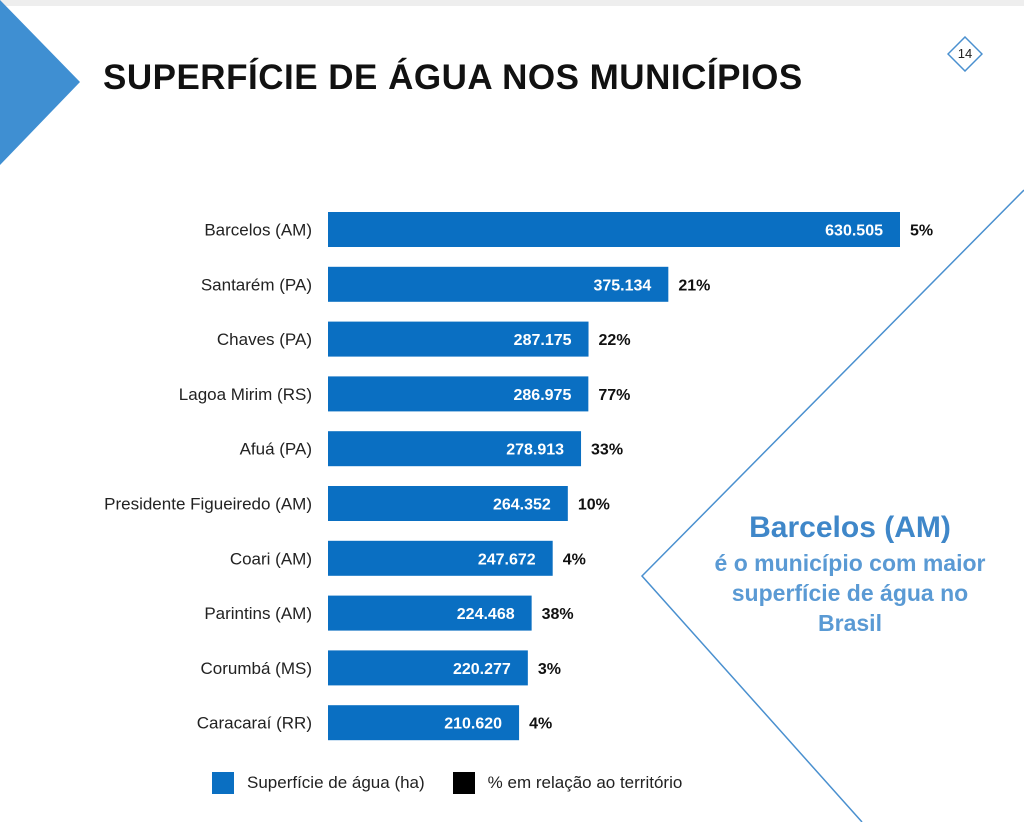 This screenshot has height=822, width=1024. What do you see at coordinates (271, 558) in the screenshot?
I see `category-label: Coari (AM)` at bounding box center [271, 558].